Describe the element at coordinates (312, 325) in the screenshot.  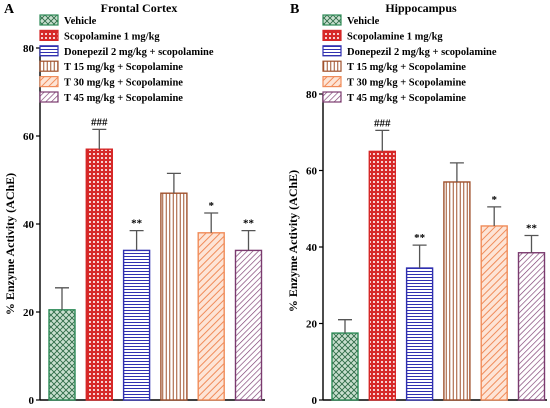
I see `panel-b-y-tick-label: 20` at that location.